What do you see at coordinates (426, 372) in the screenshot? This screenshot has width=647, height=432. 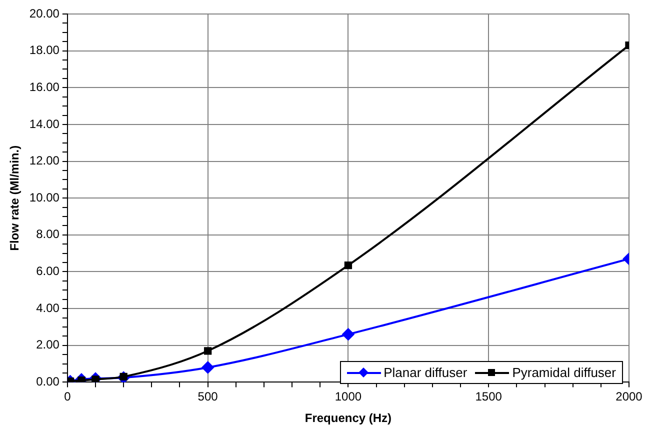 I see `legend-label: Planar diffuser` at bounding box center [426, 372].